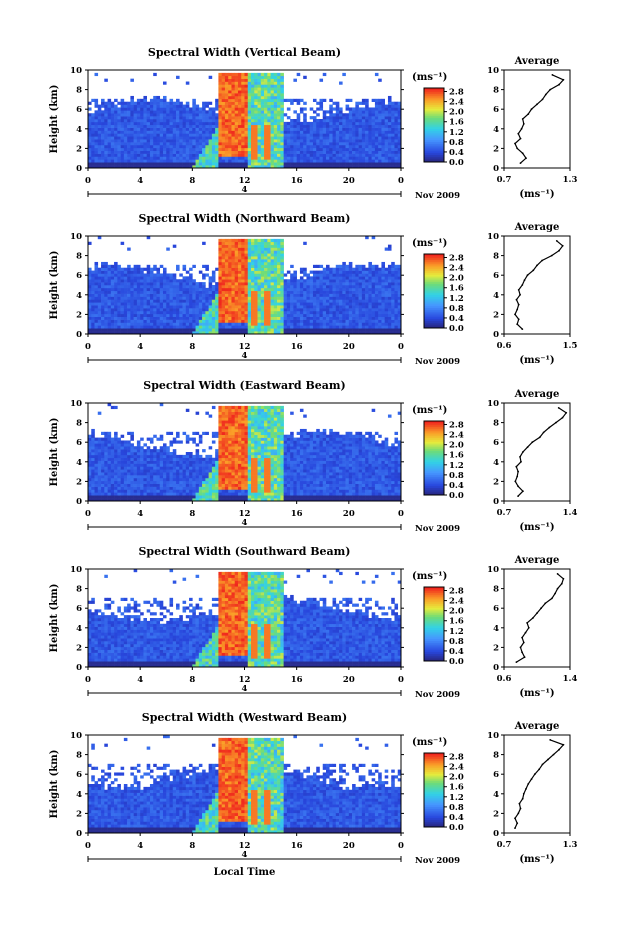  What do you see at coordinates (79, 335) in the screenshot?
I see `y-tick-label: 0` at bounding box center [79, 335].